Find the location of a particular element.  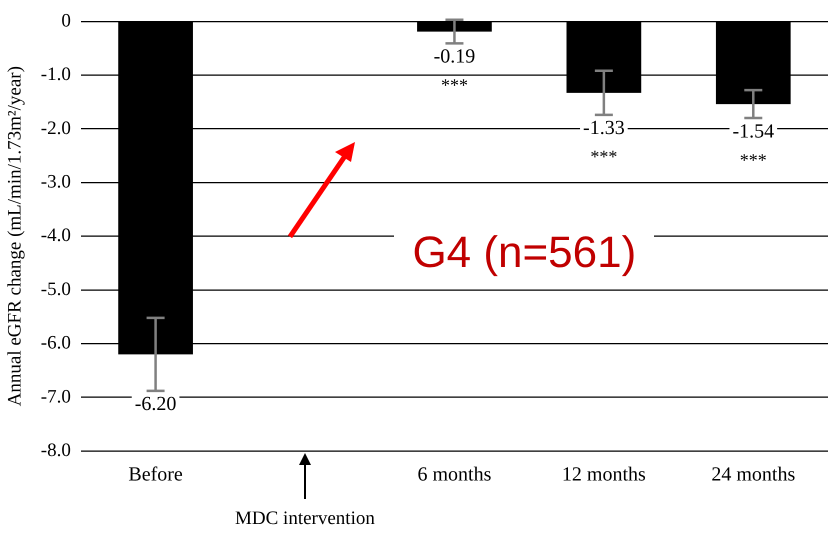

y-tick-label: -6.0 is located at coordinates (55, 343).